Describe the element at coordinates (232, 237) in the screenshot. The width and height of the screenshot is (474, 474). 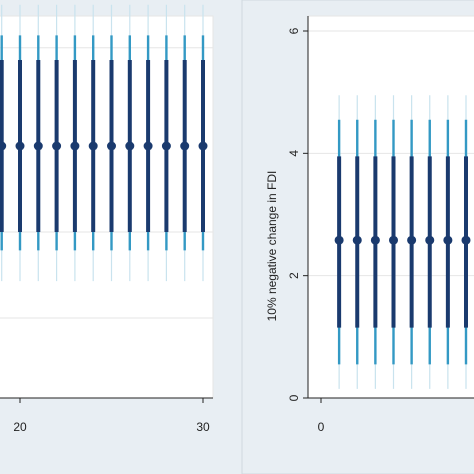
I see `panel-gutter` at that location.